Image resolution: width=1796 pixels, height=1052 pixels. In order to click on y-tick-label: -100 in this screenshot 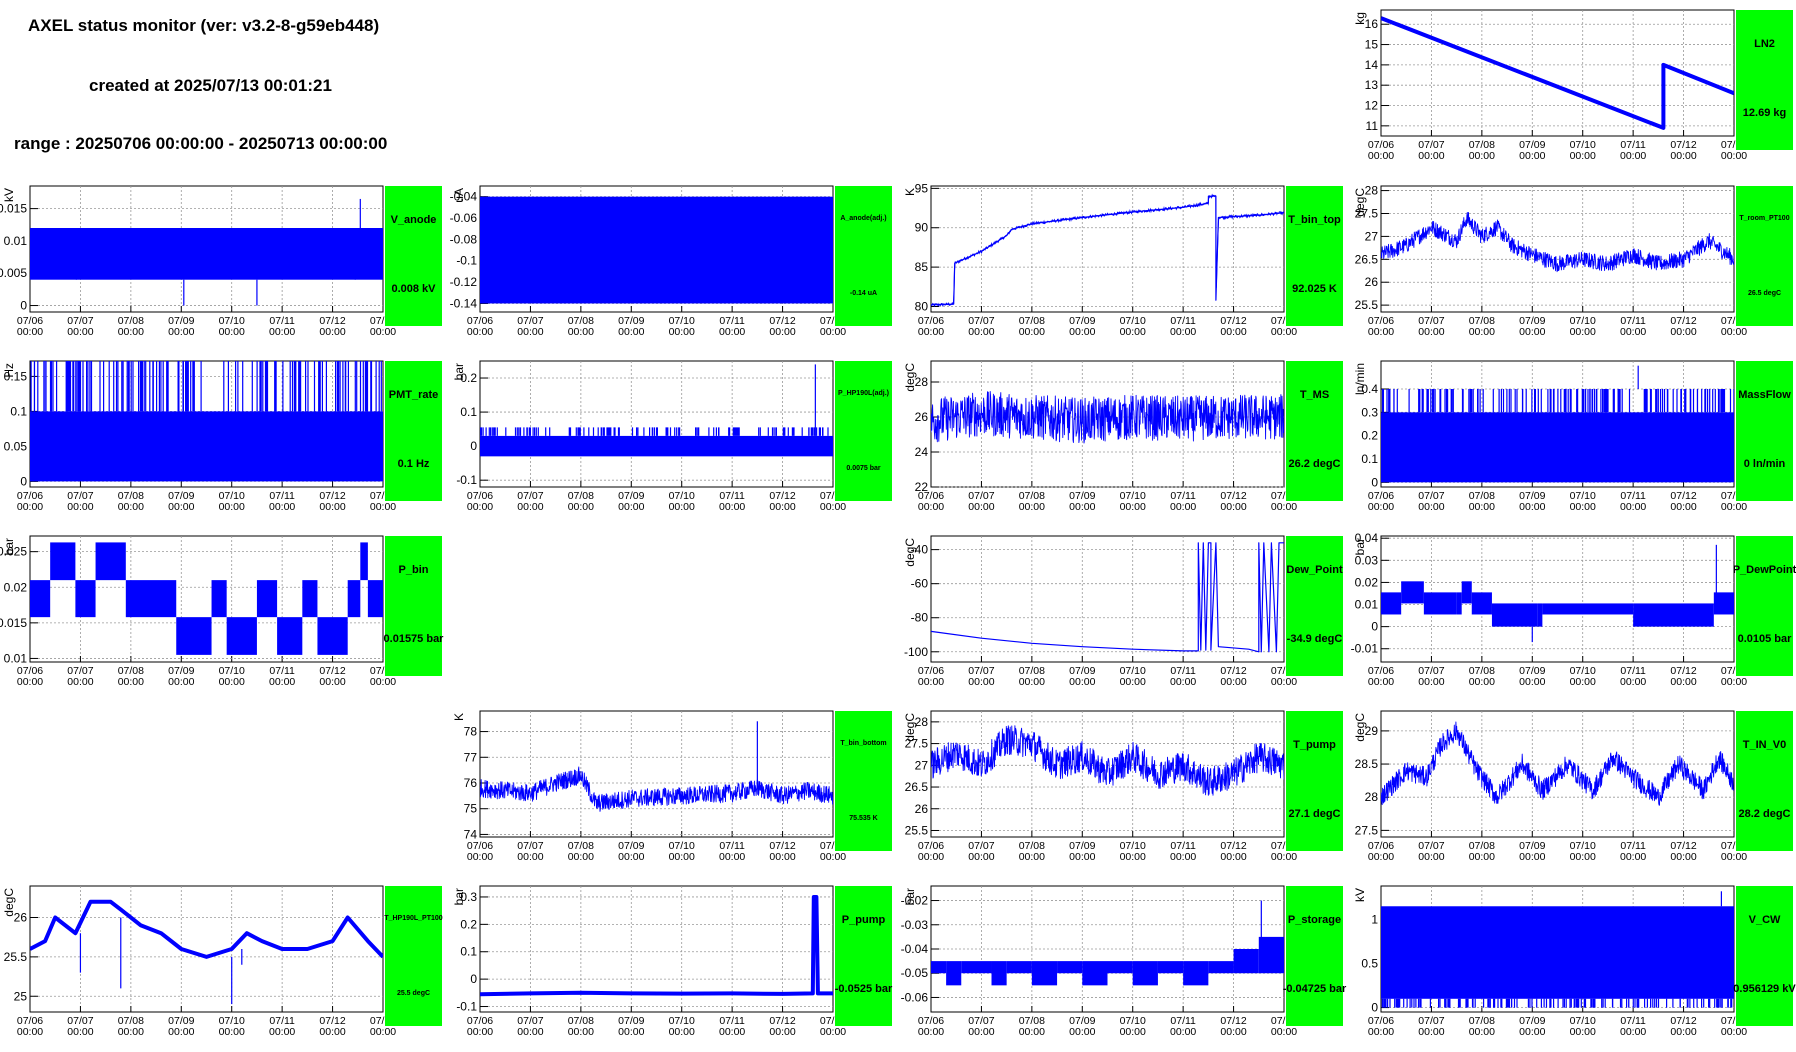, I will do `click(916, 652)`.